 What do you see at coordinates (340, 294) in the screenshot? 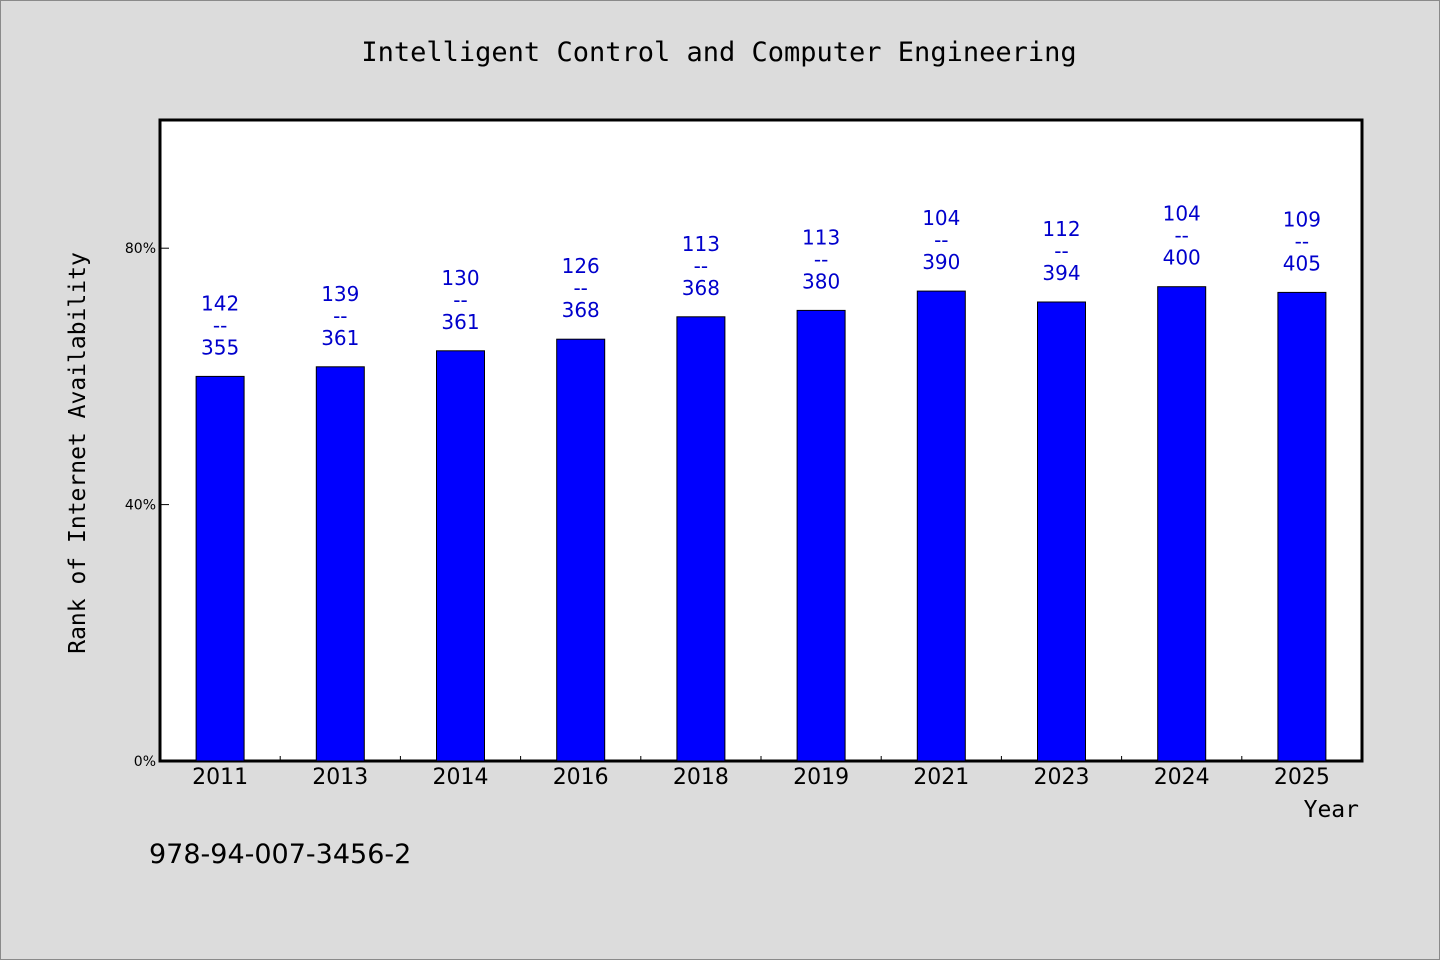
I see `data-label-rank-2013: 139` at bounding box center [340, 294].